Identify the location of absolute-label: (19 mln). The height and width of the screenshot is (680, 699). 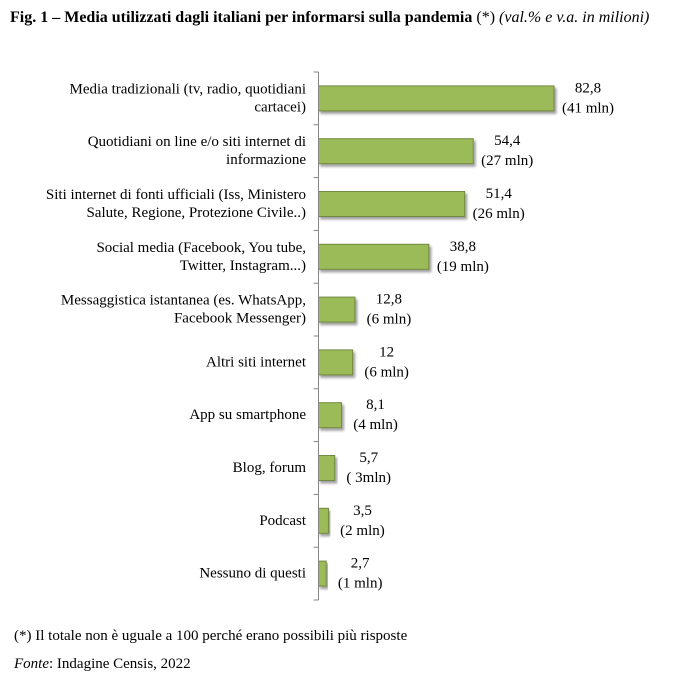
(463, 267).